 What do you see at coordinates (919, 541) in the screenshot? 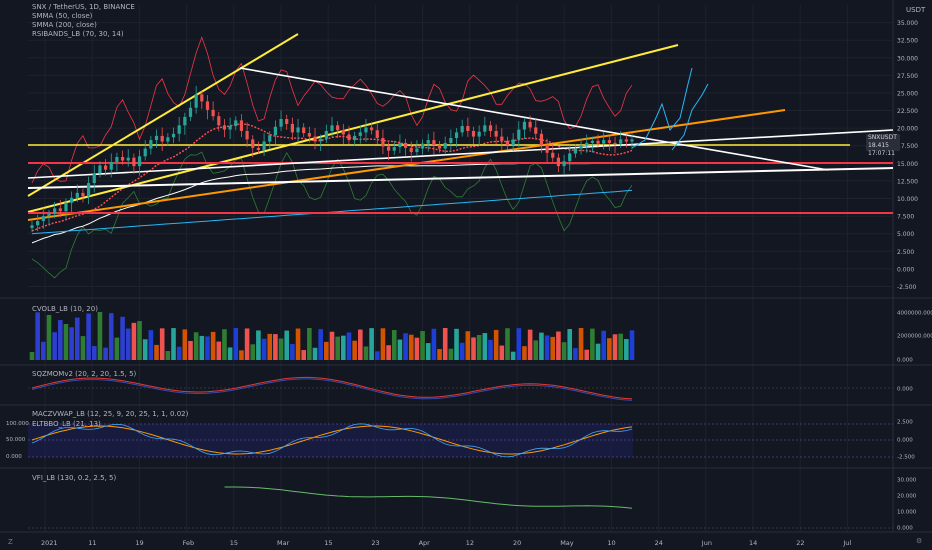
I see `settings-icon: ⚙` at bounding box center [919, 541].